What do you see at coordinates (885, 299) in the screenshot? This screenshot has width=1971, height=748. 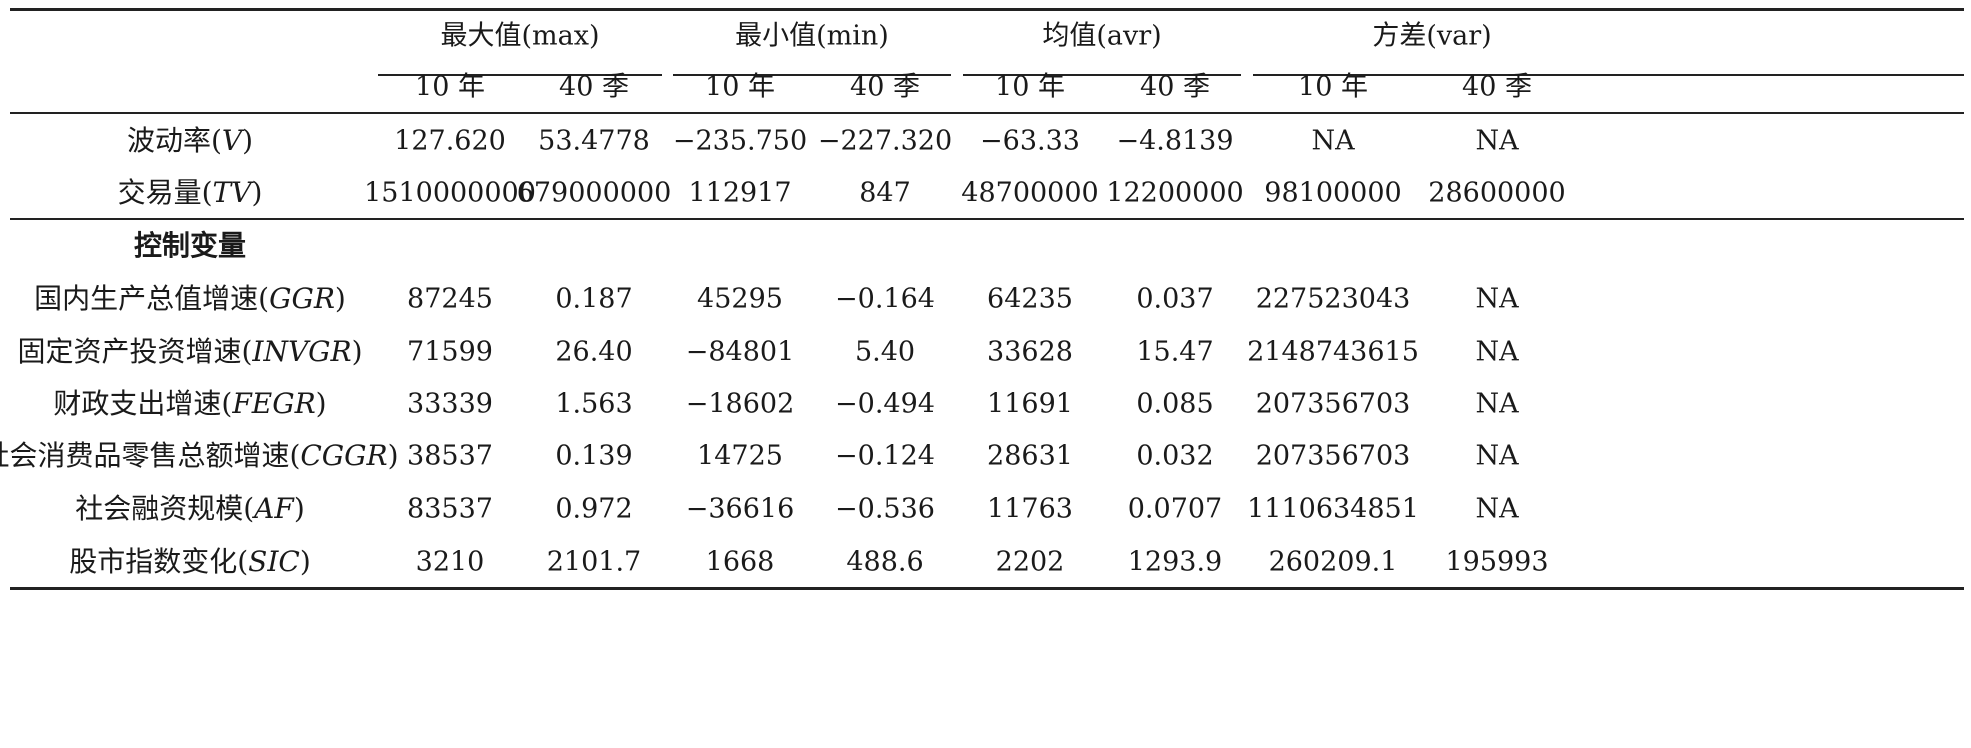 I see `table-cell: −0.164` at bounding box center [885, 299].